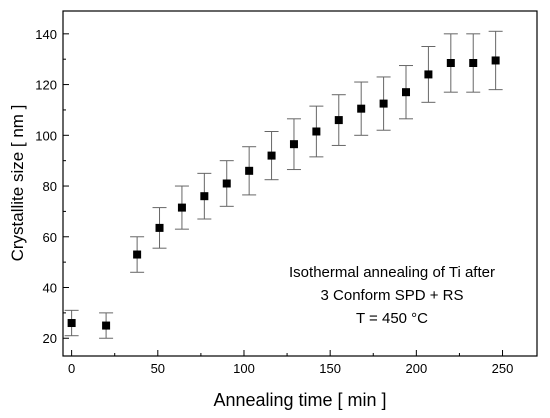 Image resolution: width=550 pixels, height=418 pixels. Describe the element at coordinates (158, 368) in the screenshot. I see `x-tick-label-50: 50` at that location.